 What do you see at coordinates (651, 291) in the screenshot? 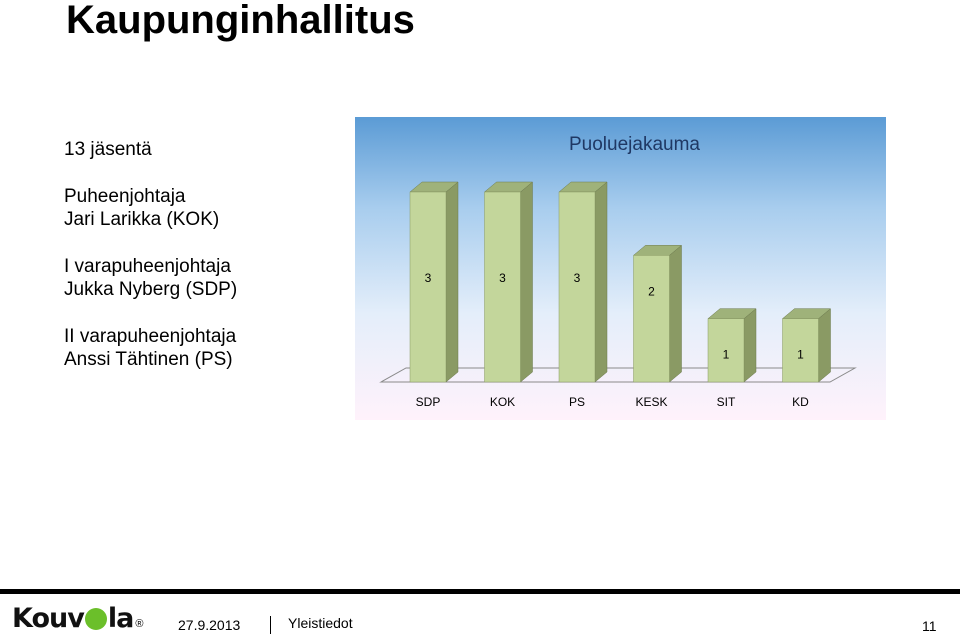
I see `data-label: 2` at bounding box center [651, 291].